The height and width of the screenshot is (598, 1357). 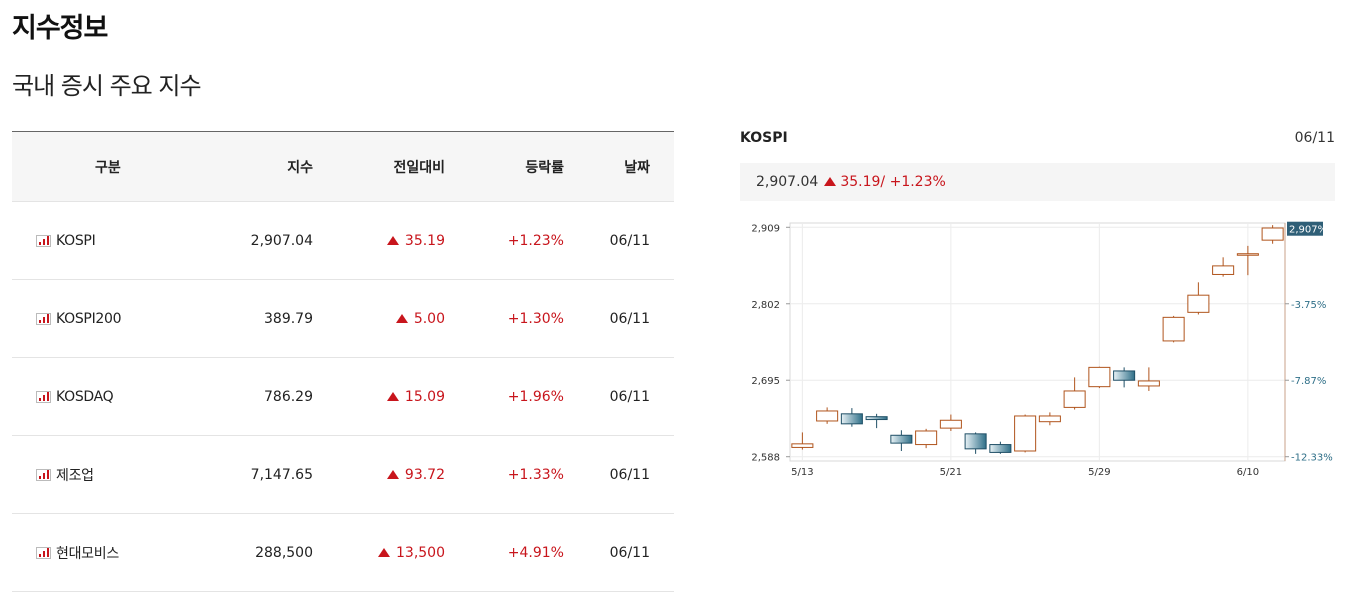 What do you see at coordinates (1099, 472) in the screenshot?
I see `x-tick-label: 5/29` at bounding box center [1099, 472].